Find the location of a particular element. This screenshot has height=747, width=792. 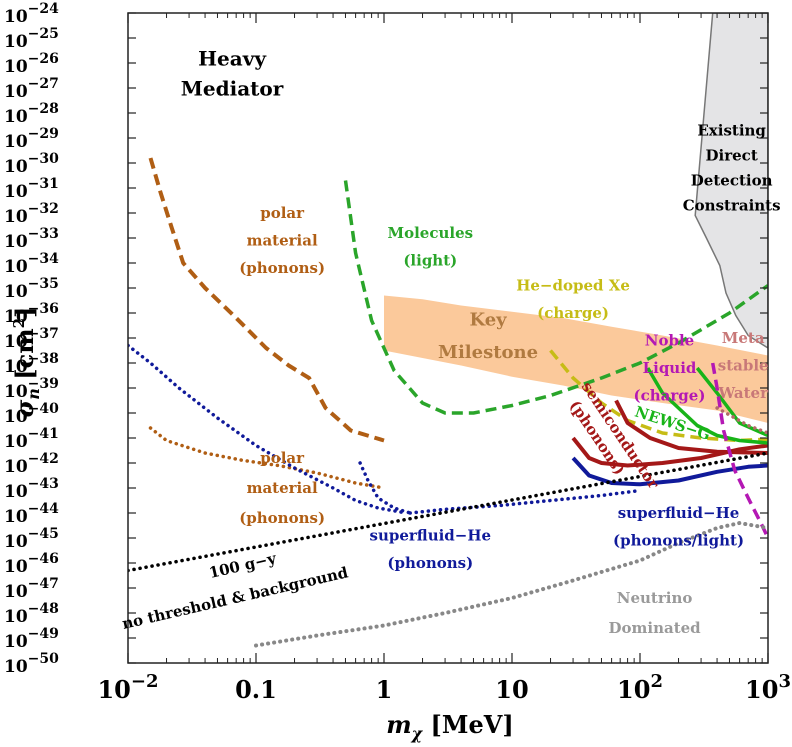

annotation-meta_1: Meta is located at coordinates (743, 338).